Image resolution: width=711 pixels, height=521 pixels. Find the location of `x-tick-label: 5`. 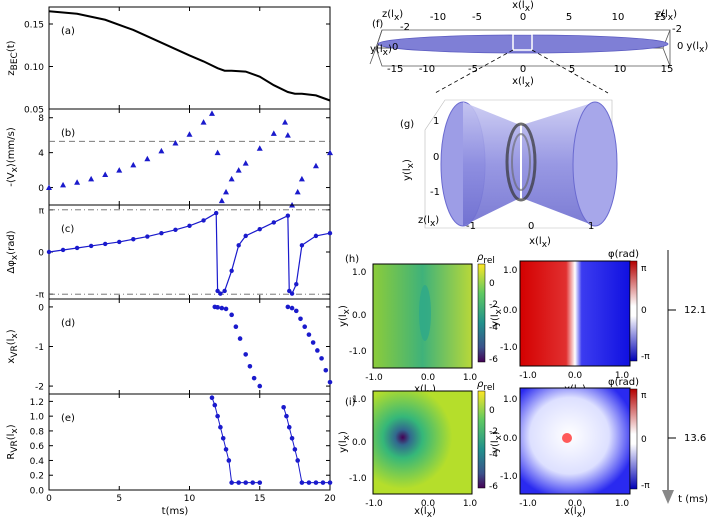

x-tick-label: 5 is located at coordinates (119, 499).